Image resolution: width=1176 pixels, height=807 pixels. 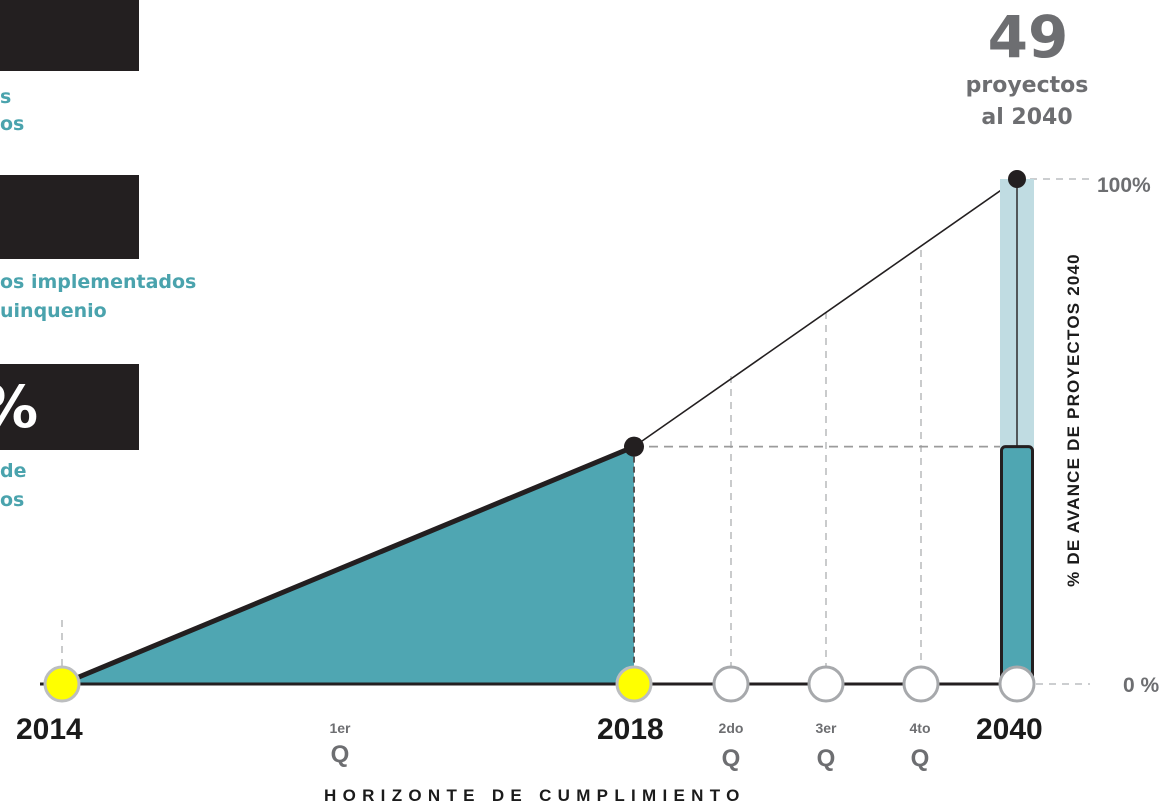 I want to click on total-line2: al 2040, so click(x=1027, y=117).